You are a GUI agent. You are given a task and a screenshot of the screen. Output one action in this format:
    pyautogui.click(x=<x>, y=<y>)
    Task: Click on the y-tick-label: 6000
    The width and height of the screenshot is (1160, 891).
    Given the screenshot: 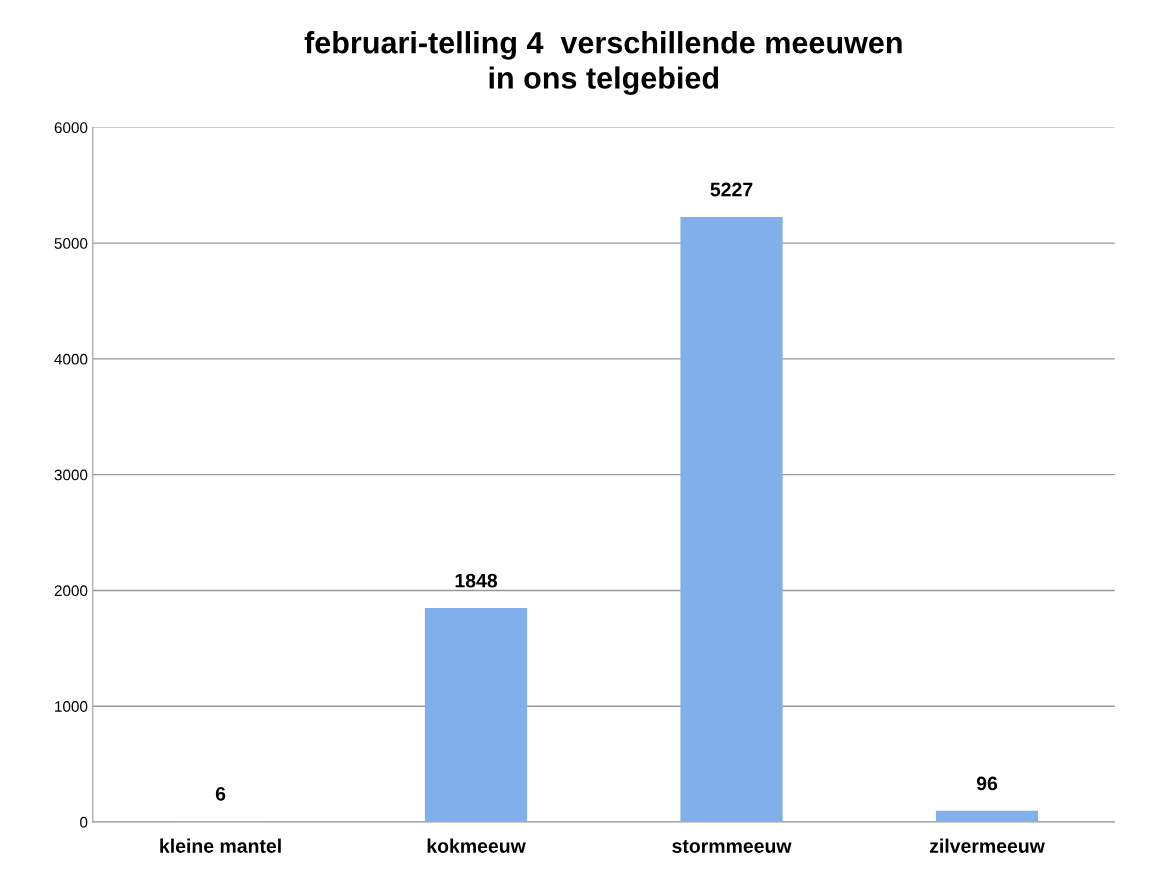 What is the action you would take?
    pyautogui.click(x=71, y=128)
    